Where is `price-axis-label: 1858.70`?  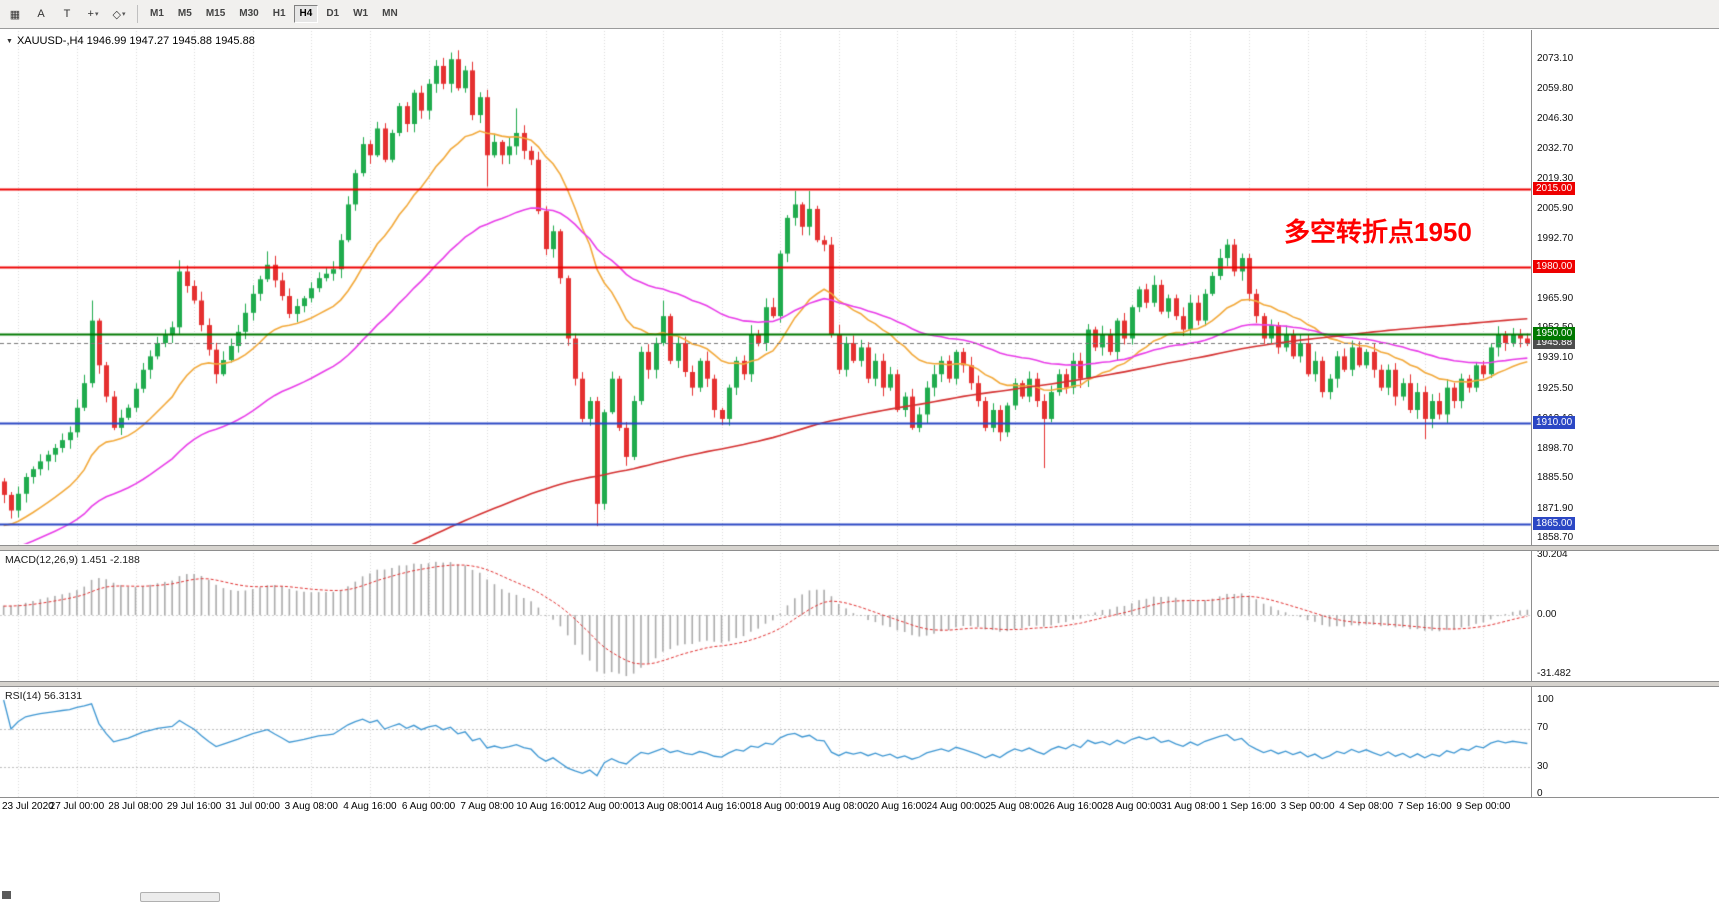
price-axis-label: 1858.70 is located at coordinates (1555, 537).